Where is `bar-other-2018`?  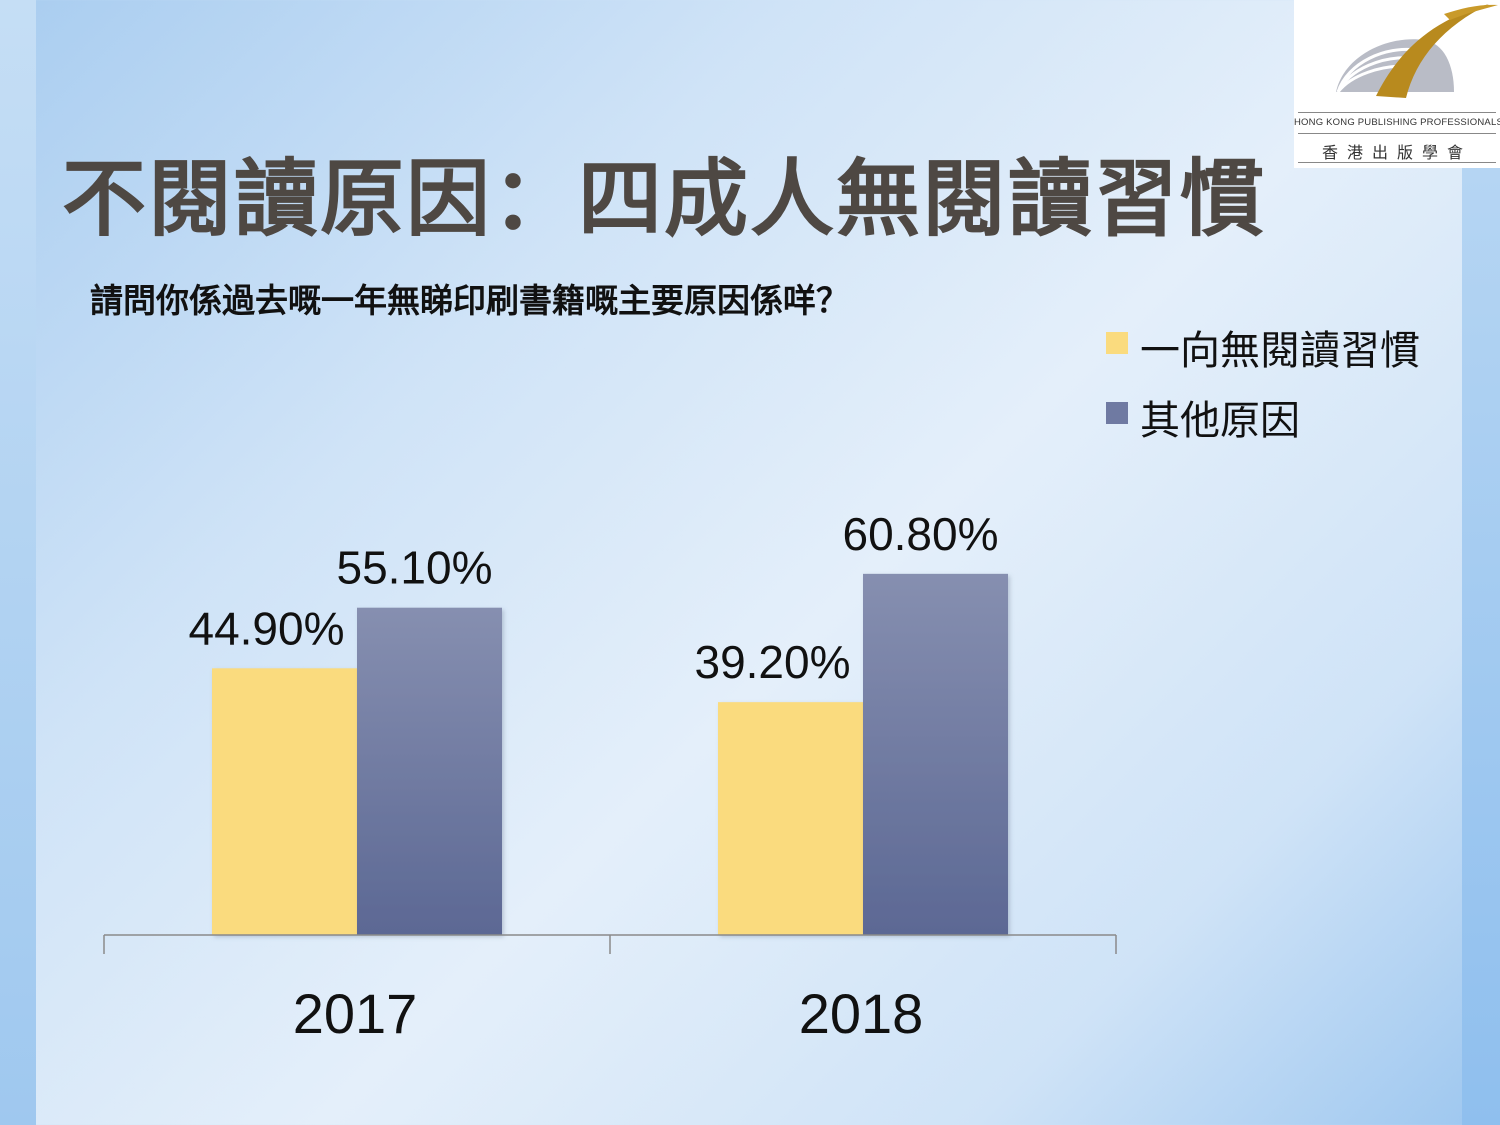 bar-other-2018 is located at coordinates (935, 754).